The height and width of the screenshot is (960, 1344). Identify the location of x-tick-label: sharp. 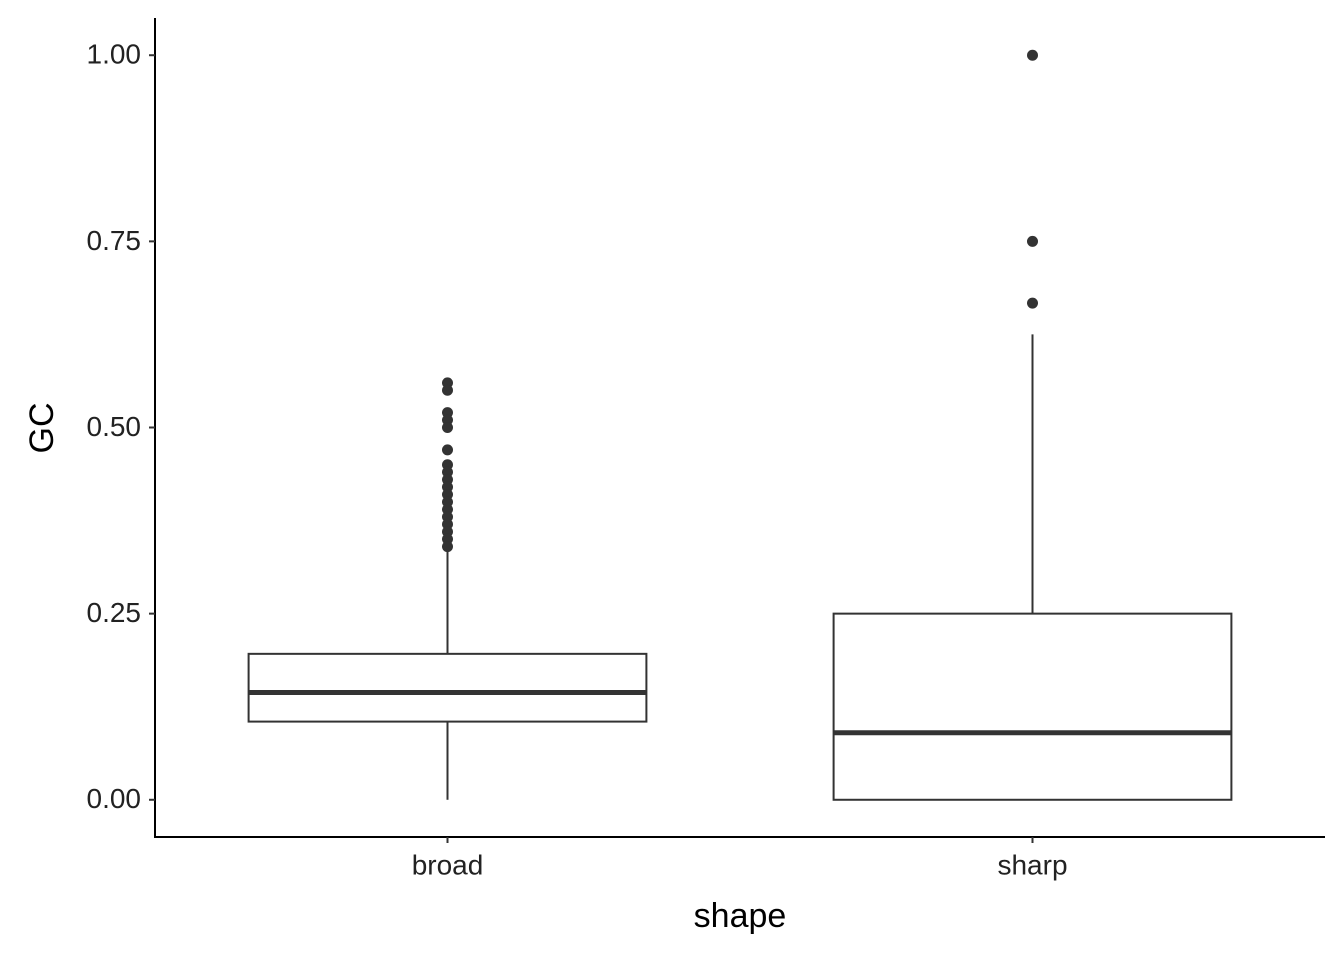
(1032, 864).